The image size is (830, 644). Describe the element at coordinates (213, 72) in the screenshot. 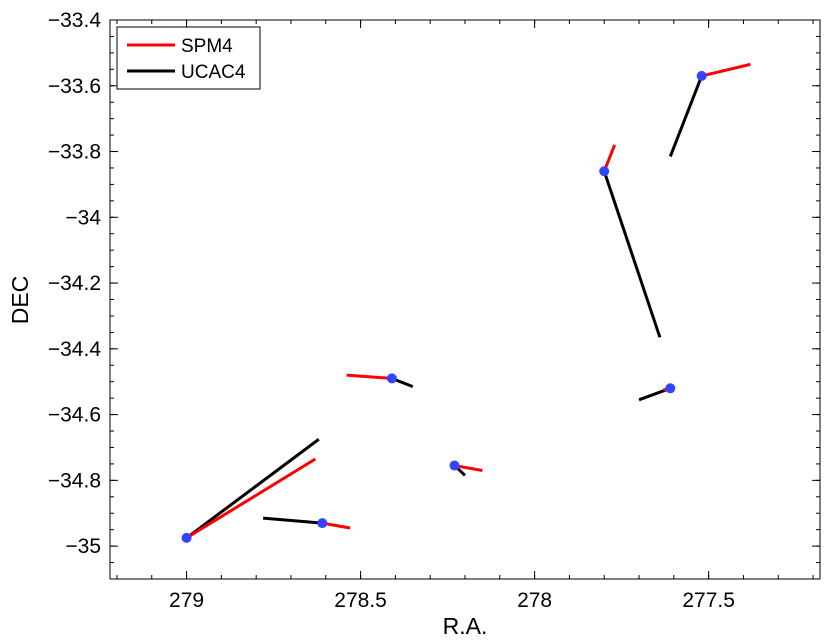

I see `legend-label-ucac4: UCAC4` at that location.